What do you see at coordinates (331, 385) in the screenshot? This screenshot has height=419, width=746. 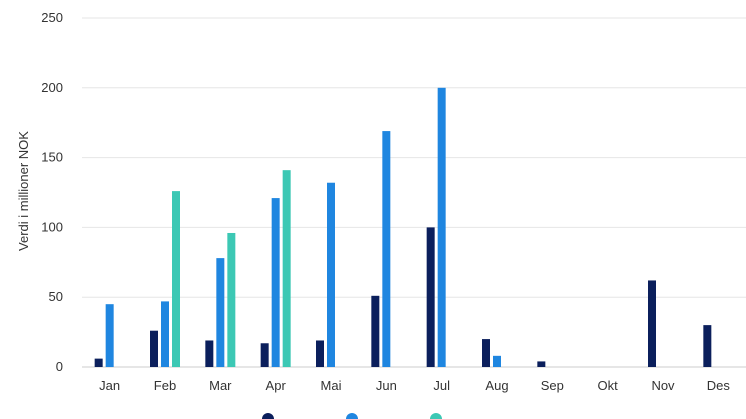 I see `x-tick-label-mai: Mai` at bounding box center [331, 385].